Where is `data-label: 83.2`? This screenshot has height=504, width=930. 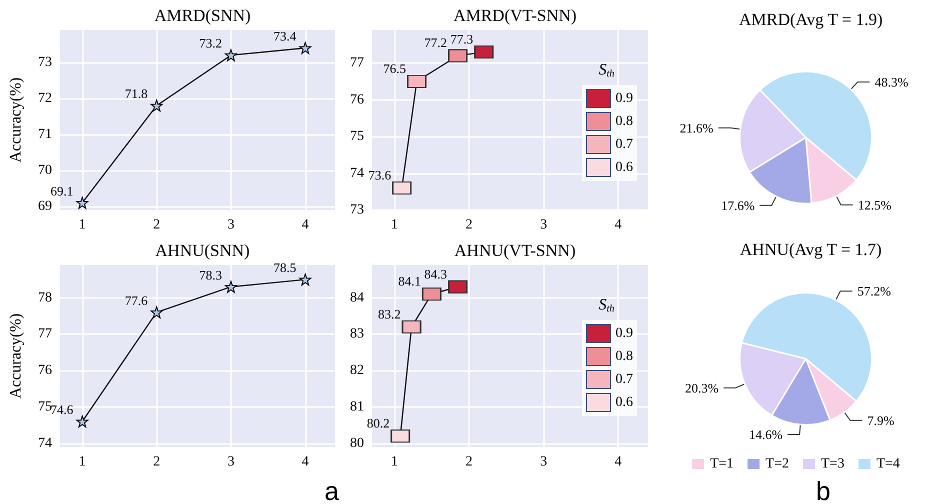 data-label: 83.2 is located at coordinates (389, 314).